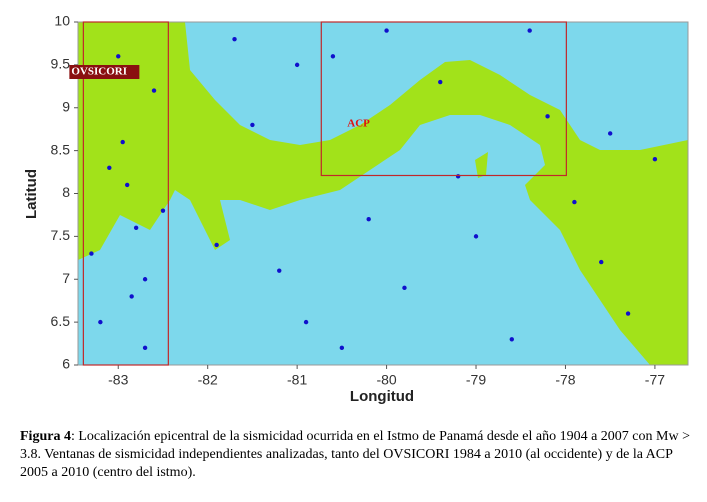 This screenshot has width=707, height=502. Describe the element at coordinates (118, 380) in the screenshot. I see `x-tick-label: -83` at that location.